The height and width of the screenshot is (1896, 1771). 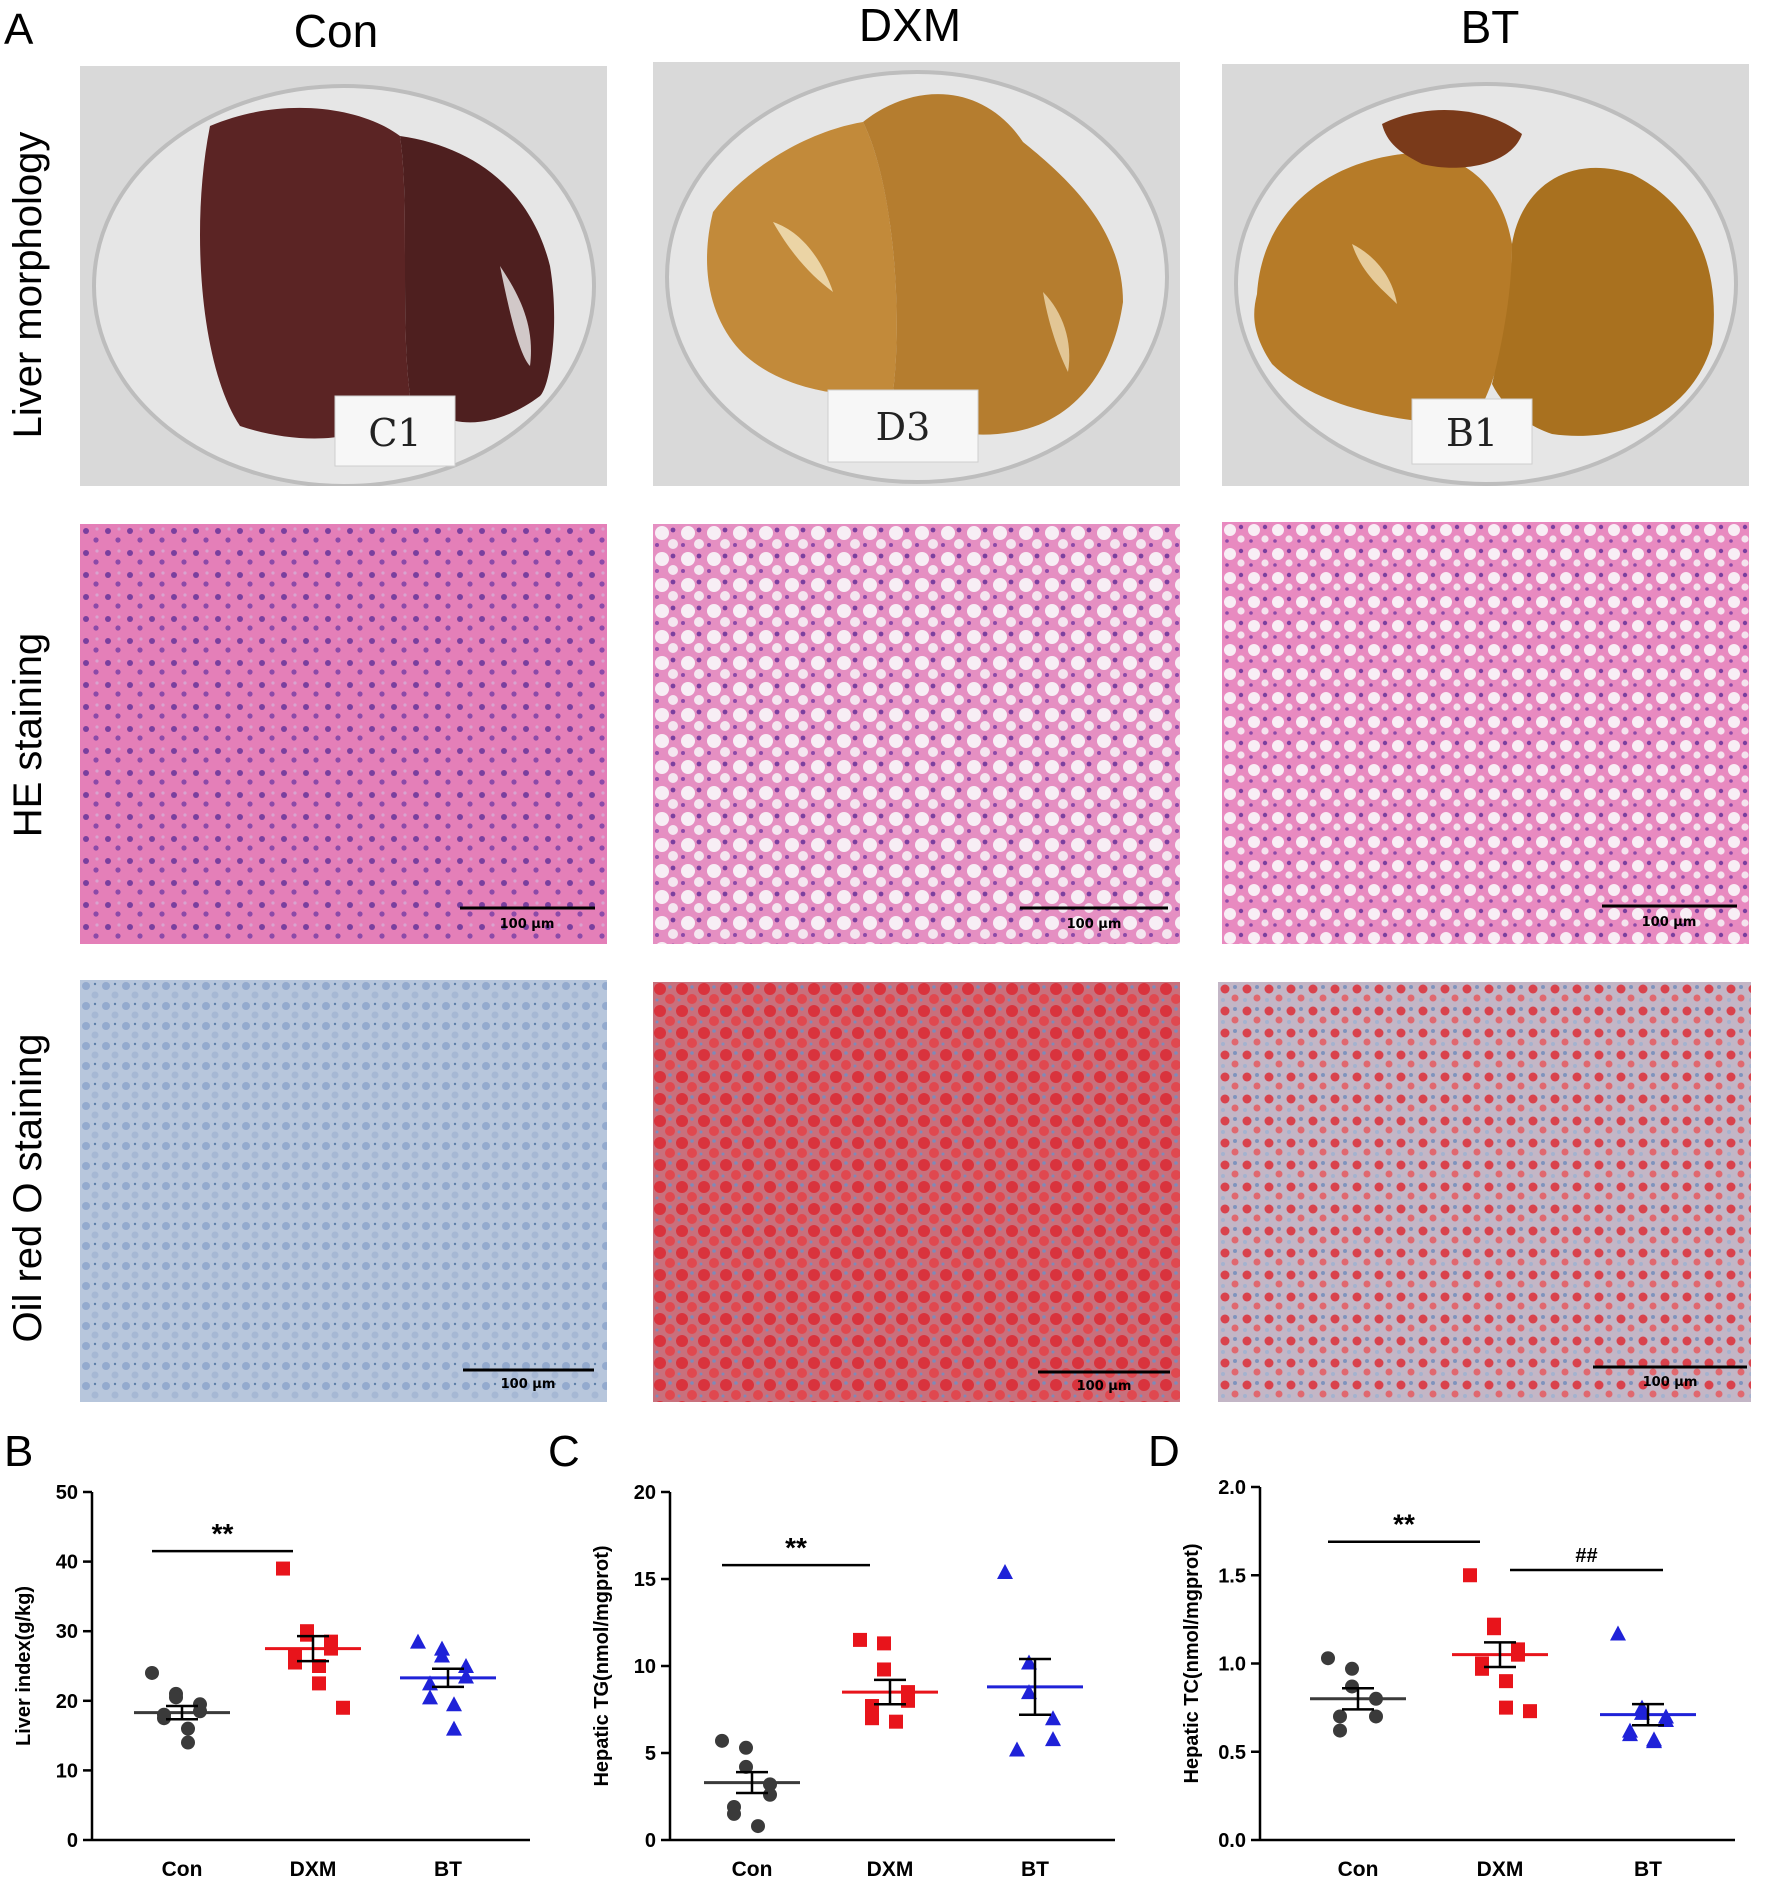 I want to click on he-image-dxm: 100 μm, so click(x=916, y=734).